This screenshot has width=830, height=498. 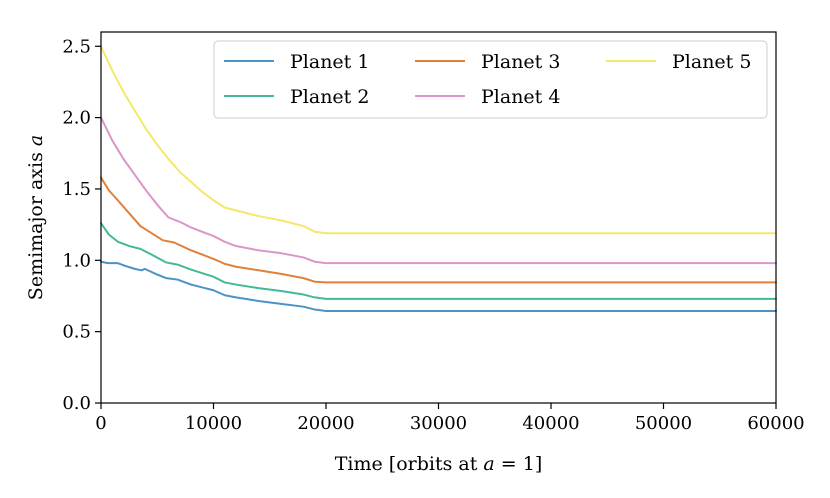 I want to click on x-axis: 0 10000 20000 30000 40000 50000 60000, so click(x=450, y=418).